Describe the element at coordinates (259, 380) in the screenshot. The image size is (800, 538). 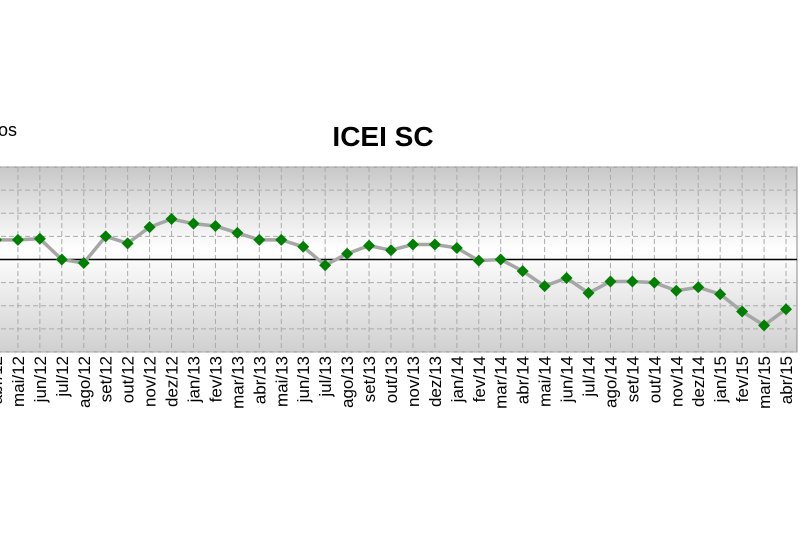
I see `x-tick-label: abr/13` at that location.